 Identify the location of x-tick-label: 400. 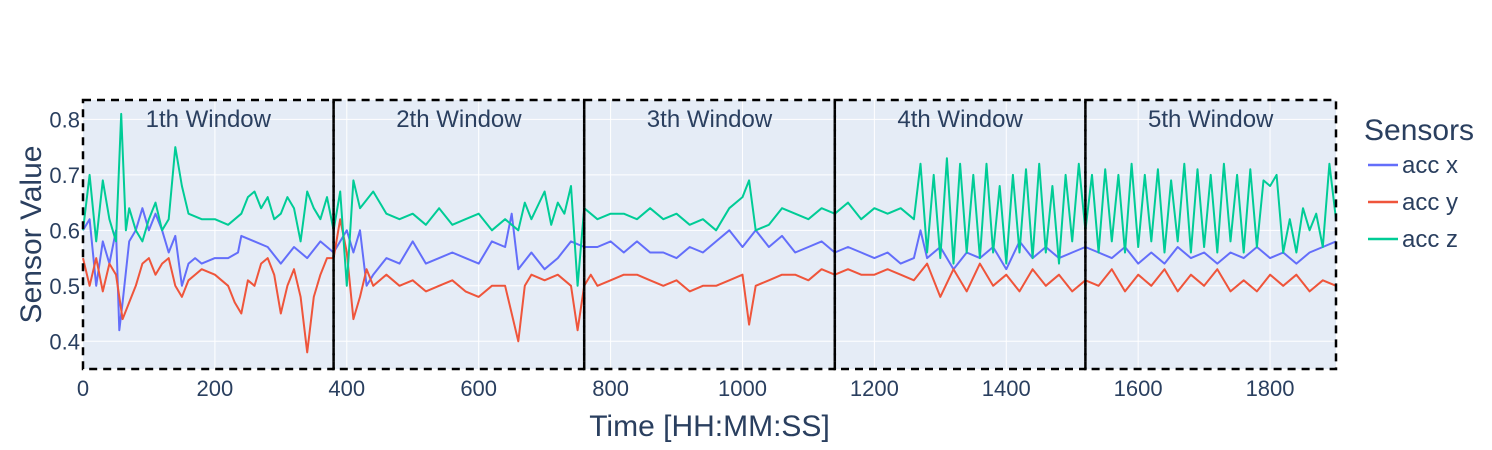
(346, 388).